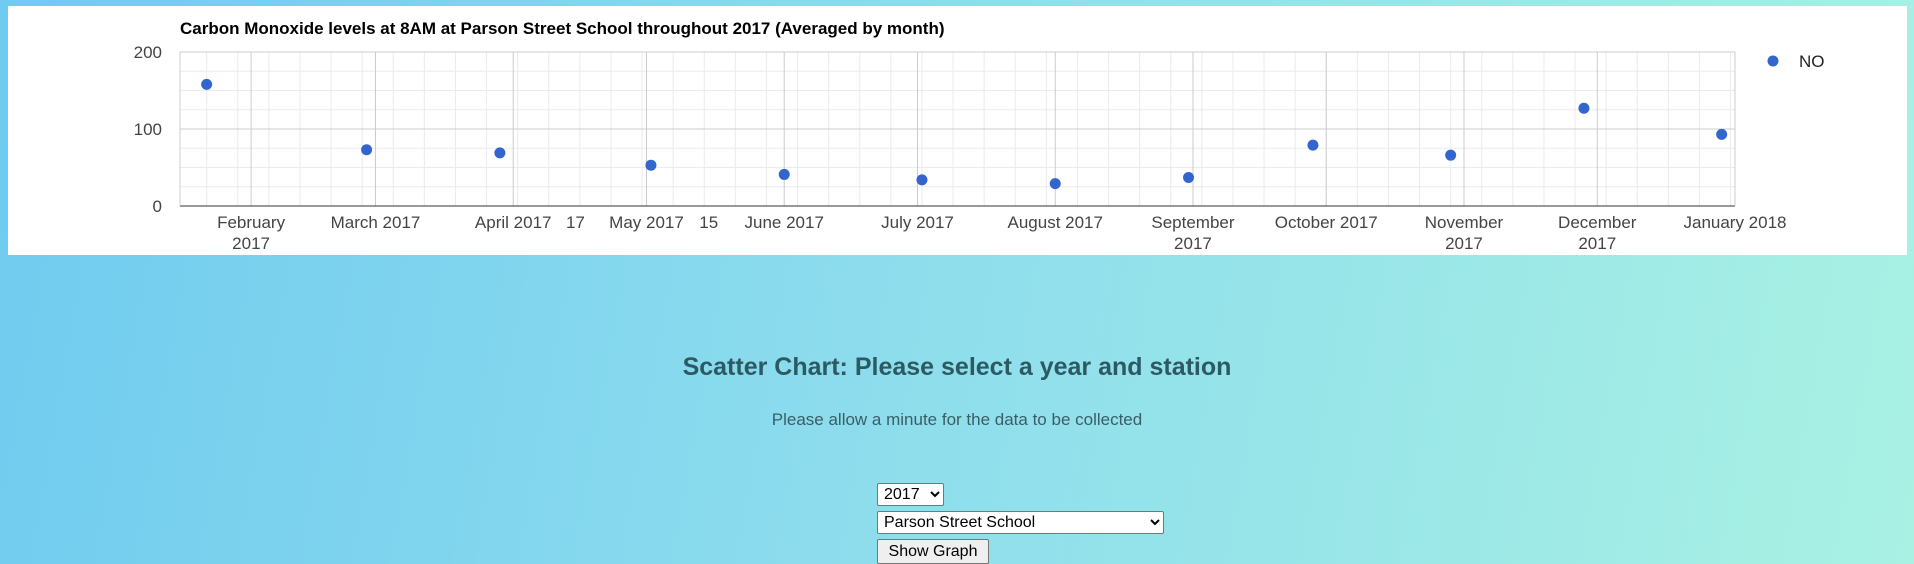 This screenshot has height=564, width=1914. I want to click on x-tick-label: April 2017, so click(513, 222).